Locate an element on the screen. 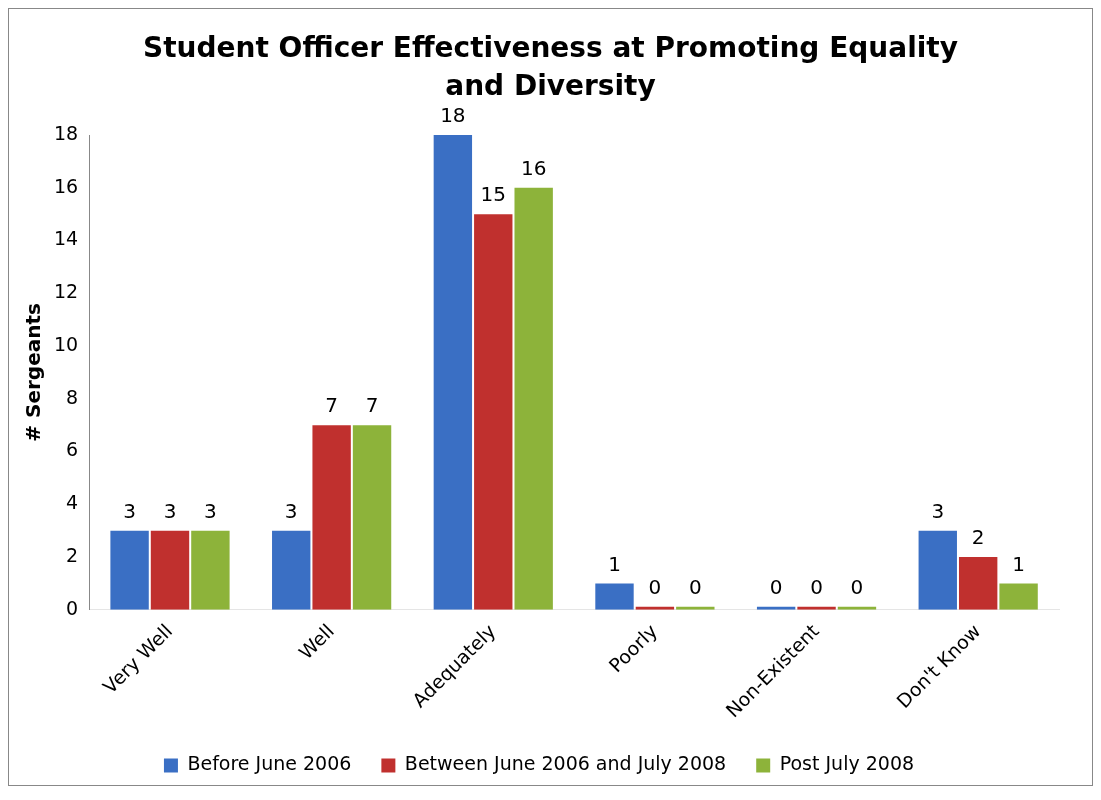  y-tick-label: 12 is located at coordinates (66, 291).